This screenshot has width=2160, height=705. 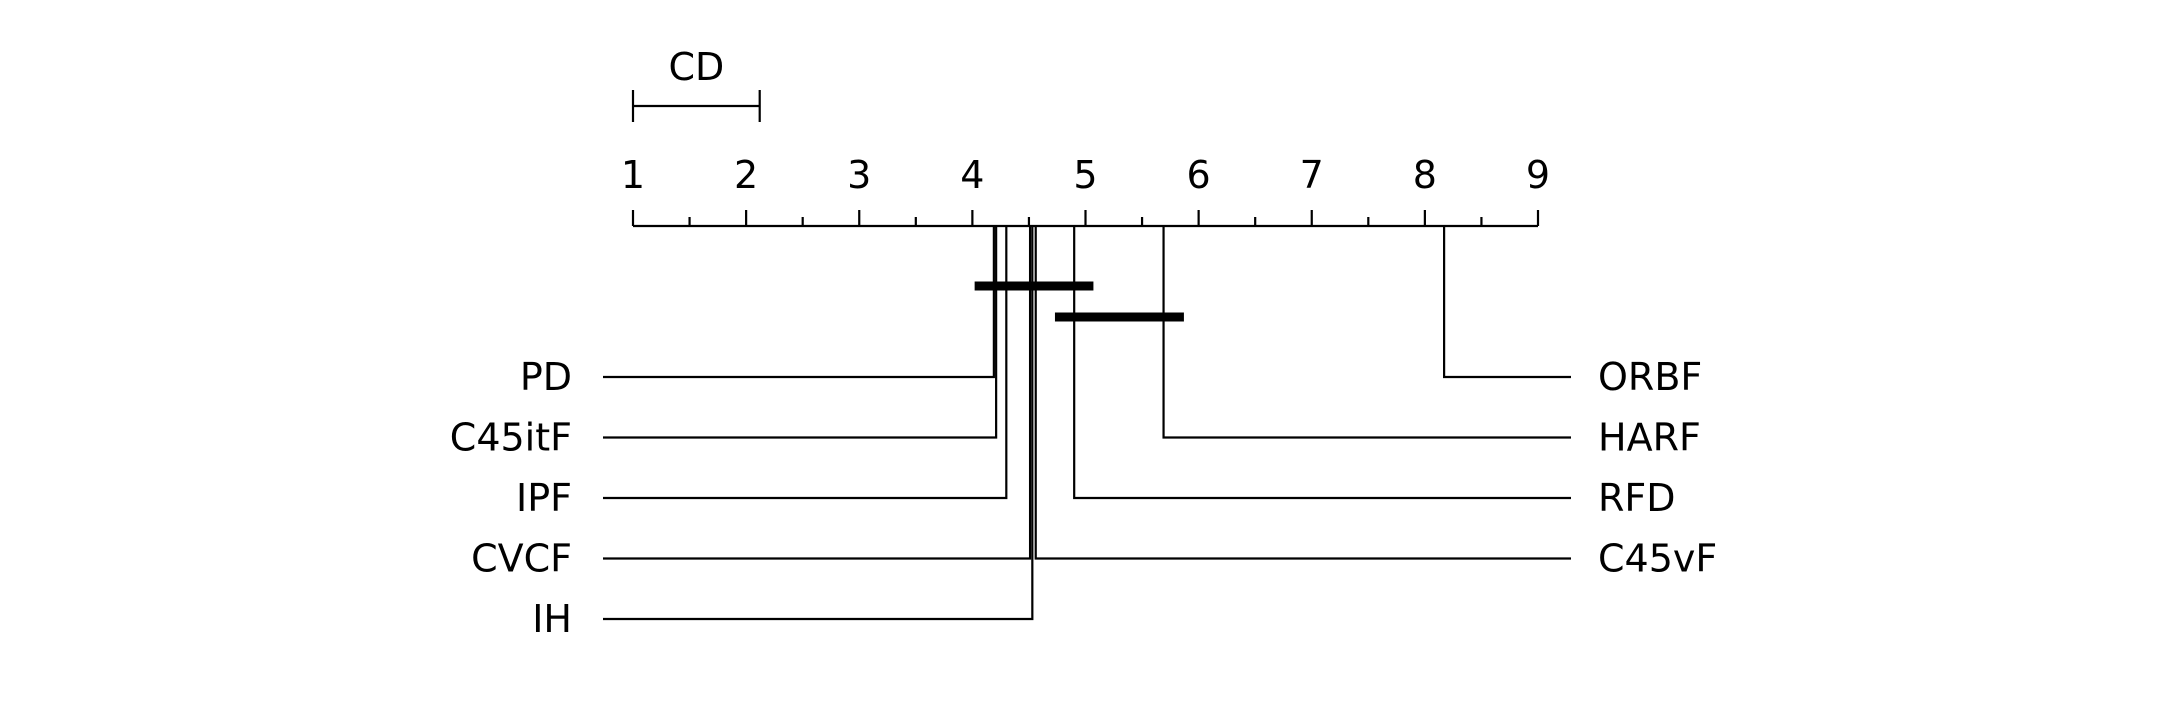 What do you see at coordinates (1085, 175) in the screenshot?
I see `tick-label: 5` at bounding box center [1085, 175].